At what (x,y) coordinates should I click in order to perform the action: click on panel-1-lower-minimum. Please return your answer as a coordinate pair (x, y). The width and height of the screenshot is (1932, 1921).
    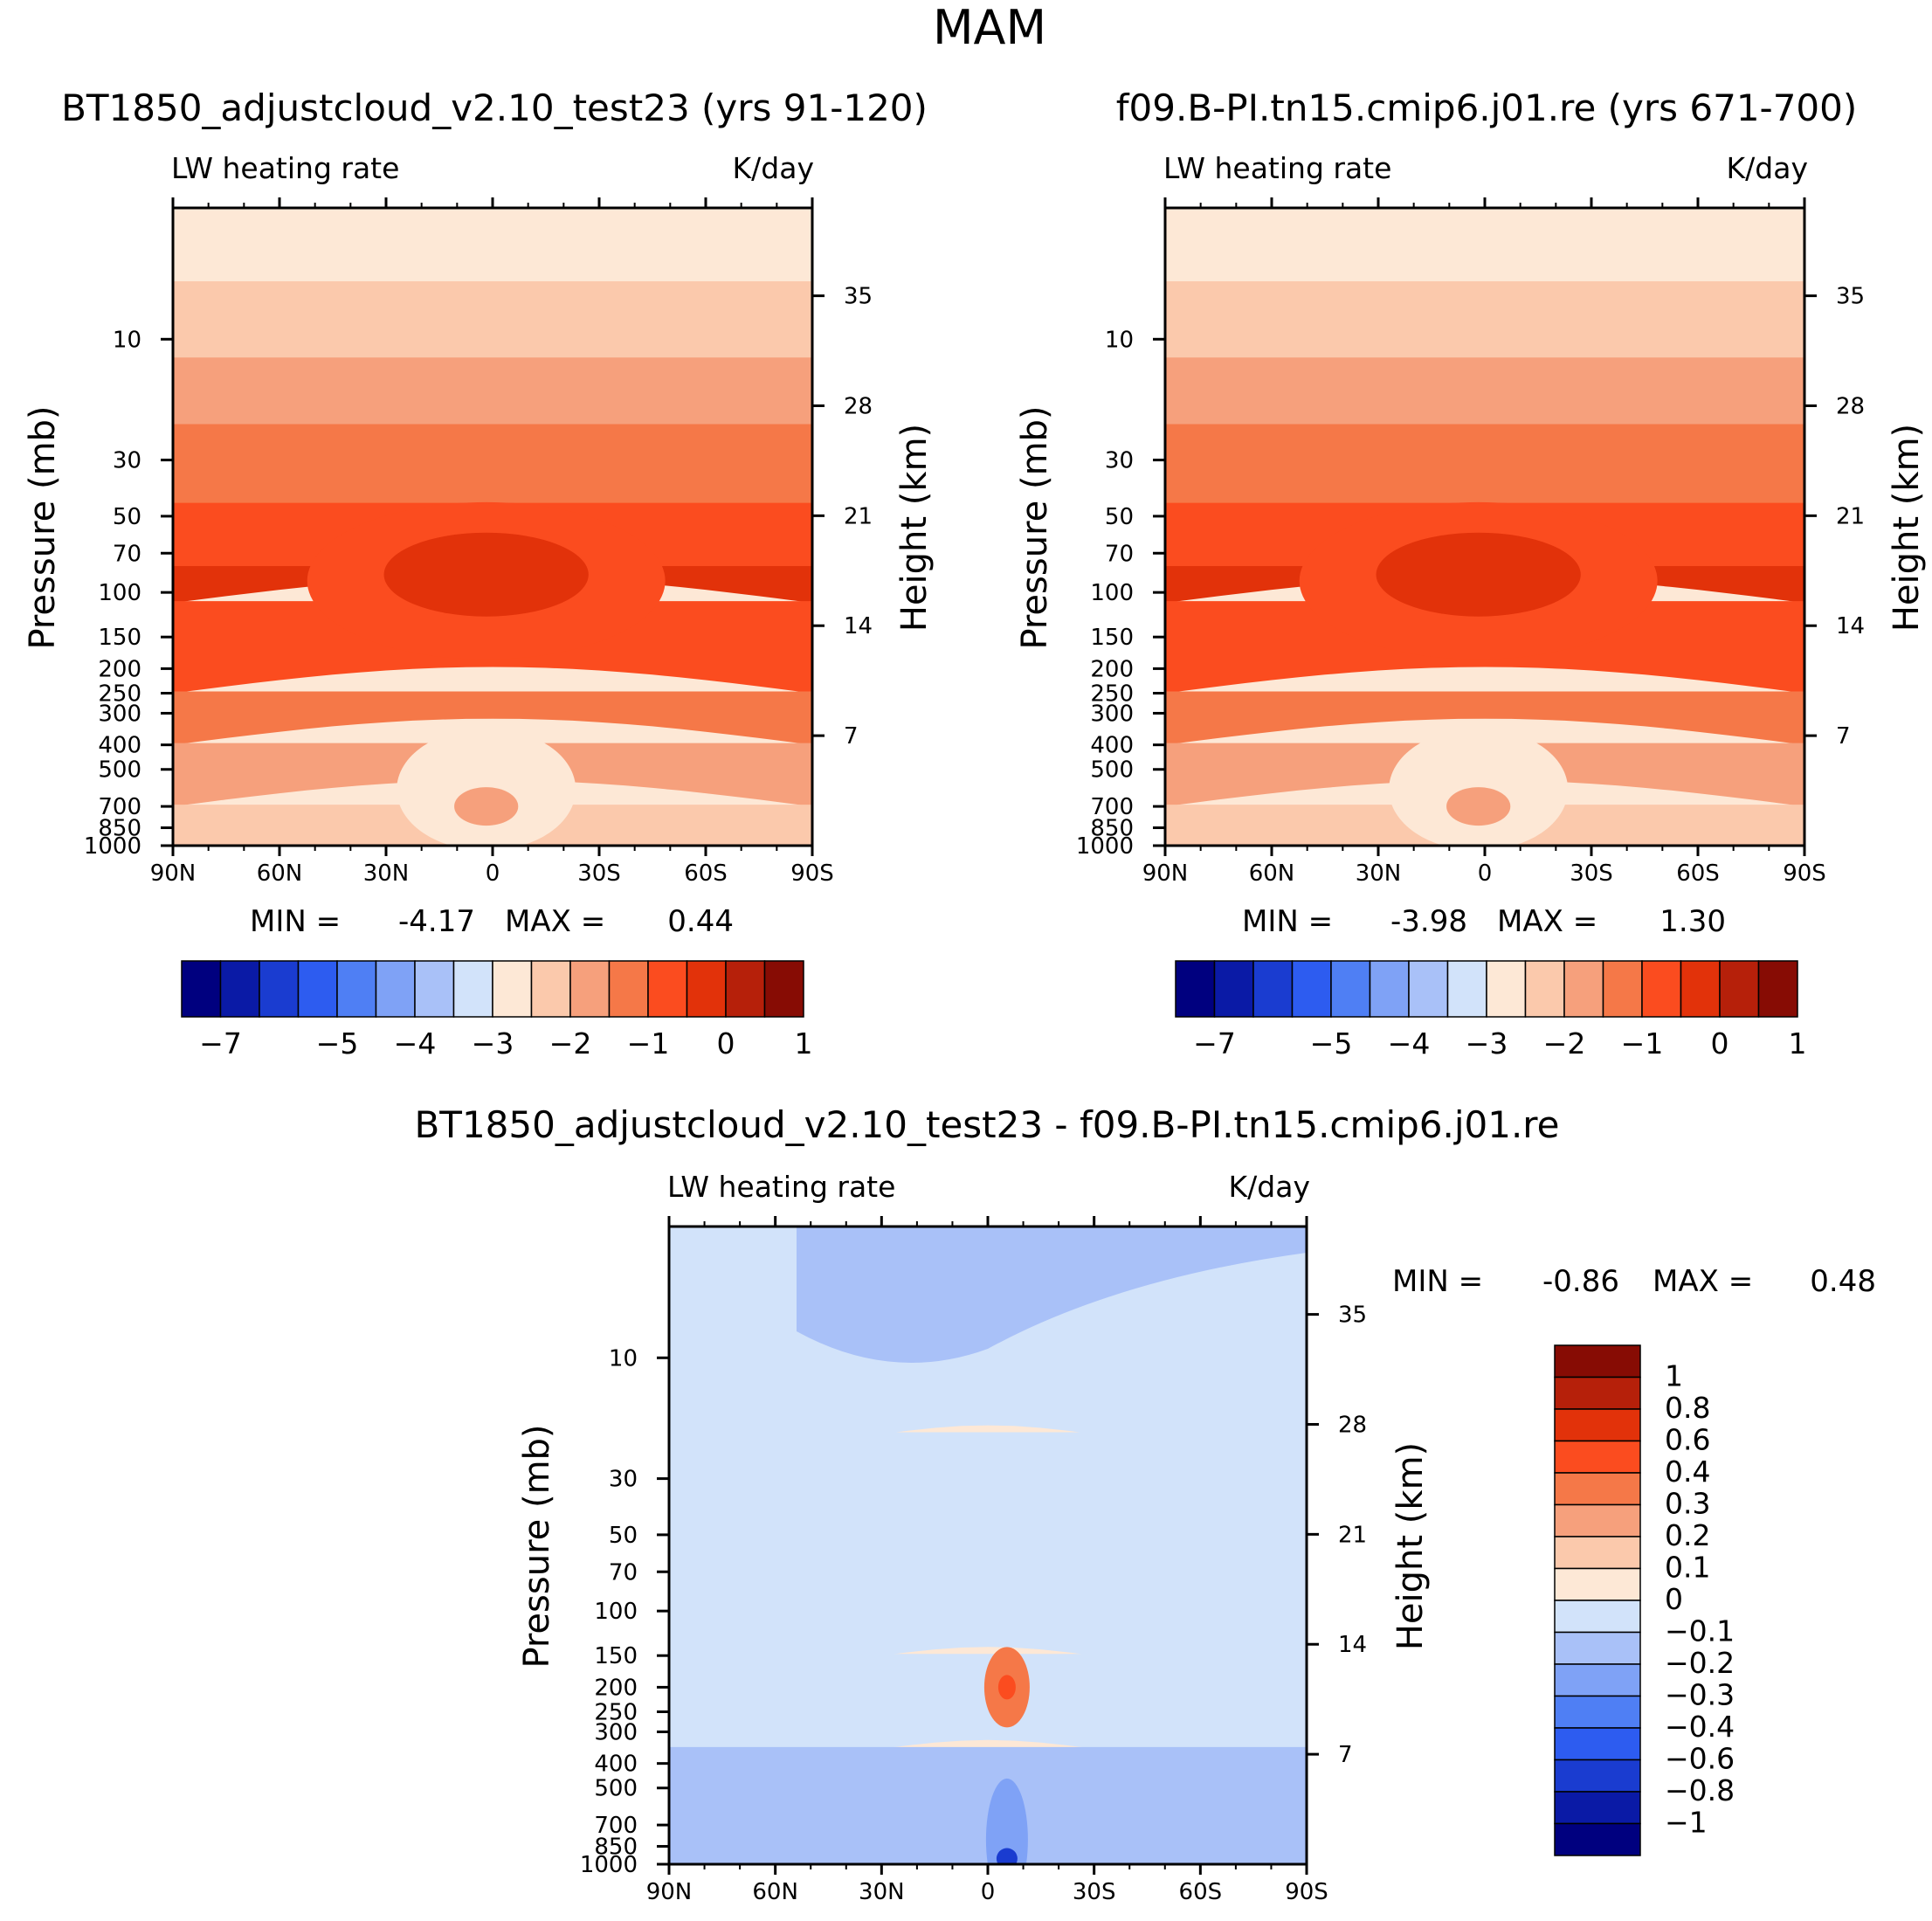
    Looking at the image, I should click on (486, 787).